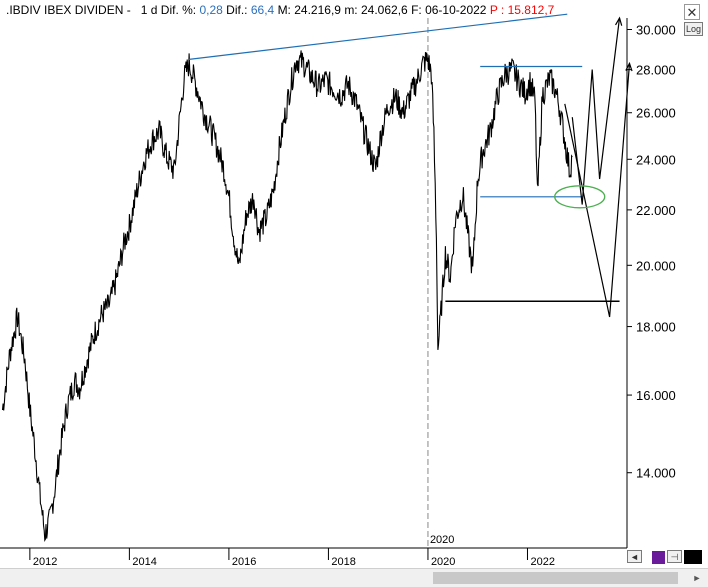 Image resolution: width=708 pixels, height=587 pixels. What do you see at coordinates (531, 10) in the screenshot?
I see `price-value: 15.812,7` at bounding box center [531, 10].